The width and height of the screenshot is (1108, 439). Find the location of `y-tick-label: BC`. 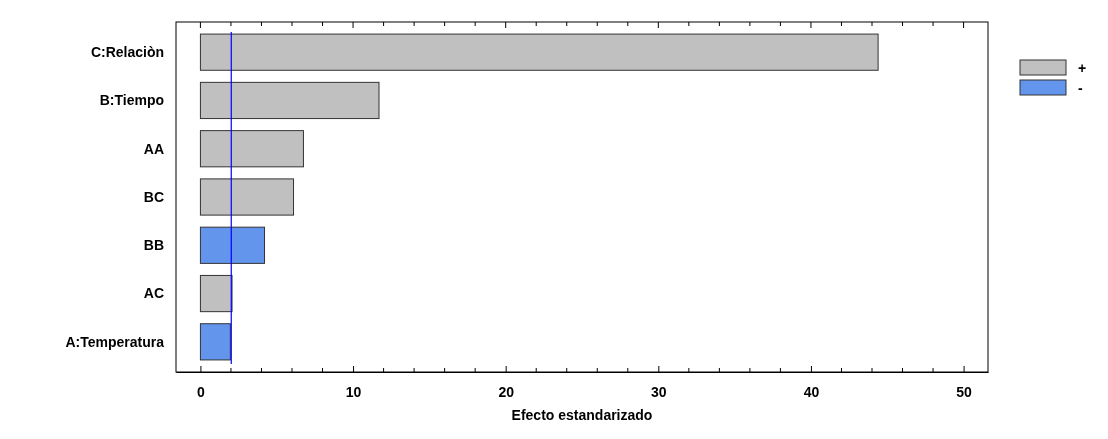

y-tick-label: BC is located at coordinates (153, 196).